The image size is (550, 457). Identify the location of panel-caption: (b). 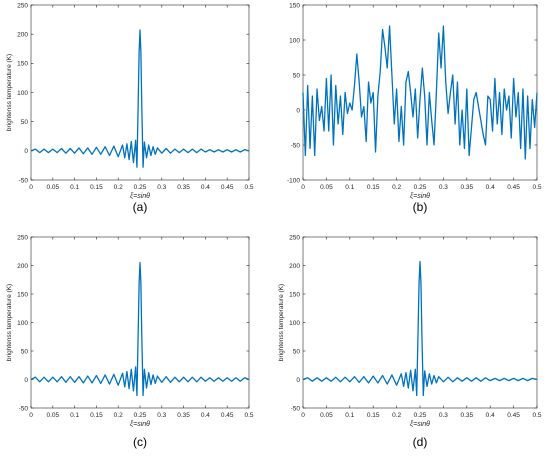
(420, 207).